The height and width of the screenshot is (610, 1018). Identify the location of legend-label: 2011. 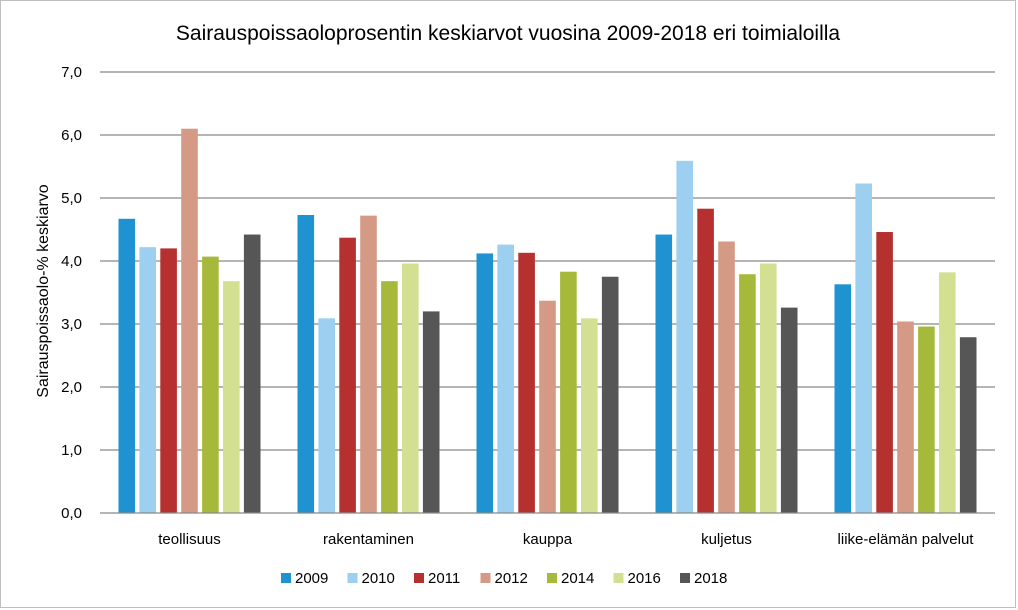
(444, 578).